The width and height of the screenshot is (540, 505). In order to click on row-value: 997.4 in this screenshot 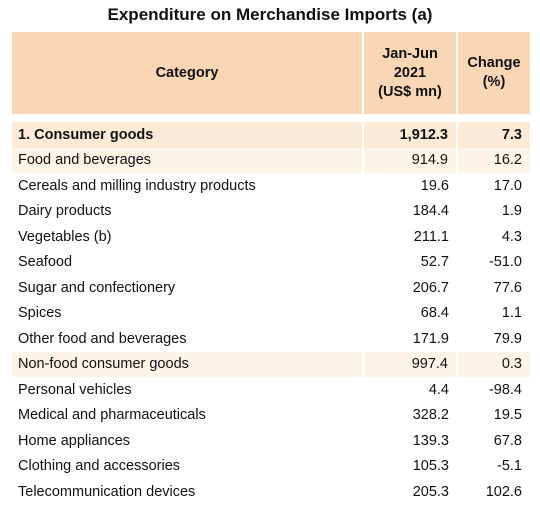, I will do `click(410, 364)`.